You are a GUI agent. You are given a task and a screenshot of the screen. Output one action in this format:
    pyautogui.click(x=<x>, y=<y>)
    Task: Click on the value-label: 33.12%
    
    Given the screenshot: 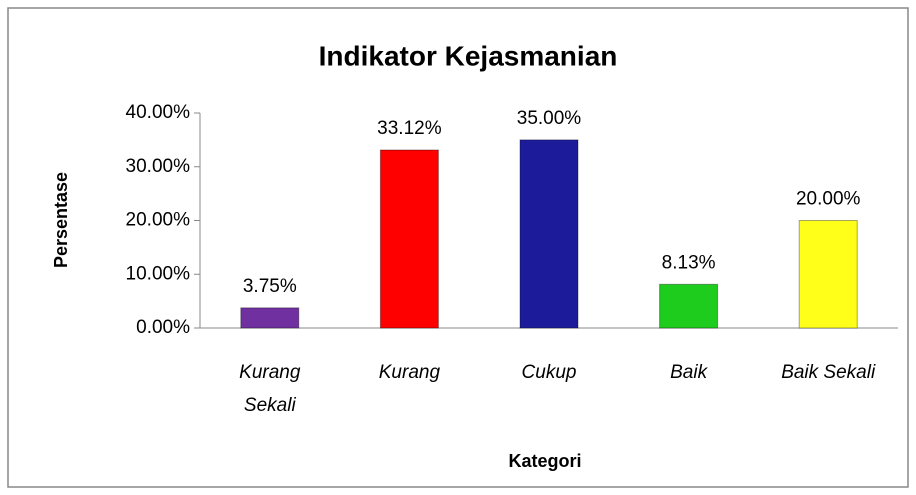 What is the action you would take?
    pyautogui.click(x=409, y=128)
    